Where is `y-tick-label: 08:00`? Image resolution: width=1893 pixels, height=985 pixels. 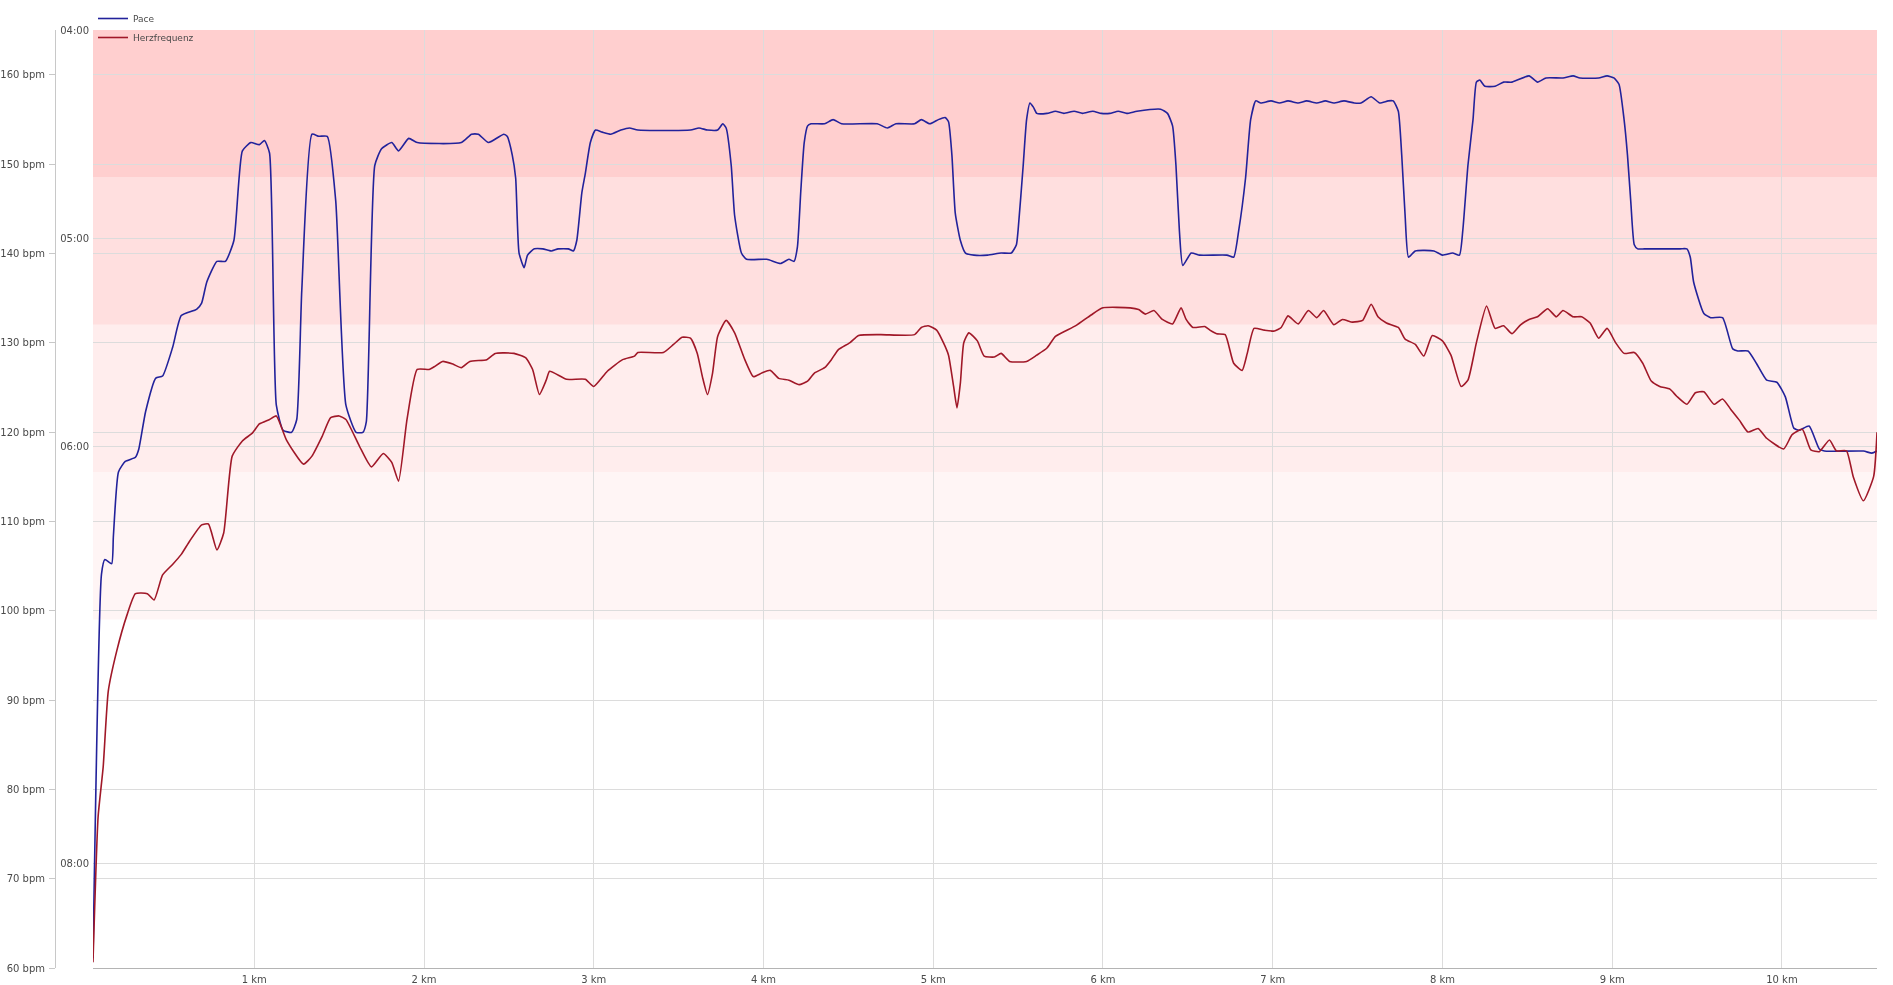 y-tick-label: 08:00 is located at coordinates (74, 864).